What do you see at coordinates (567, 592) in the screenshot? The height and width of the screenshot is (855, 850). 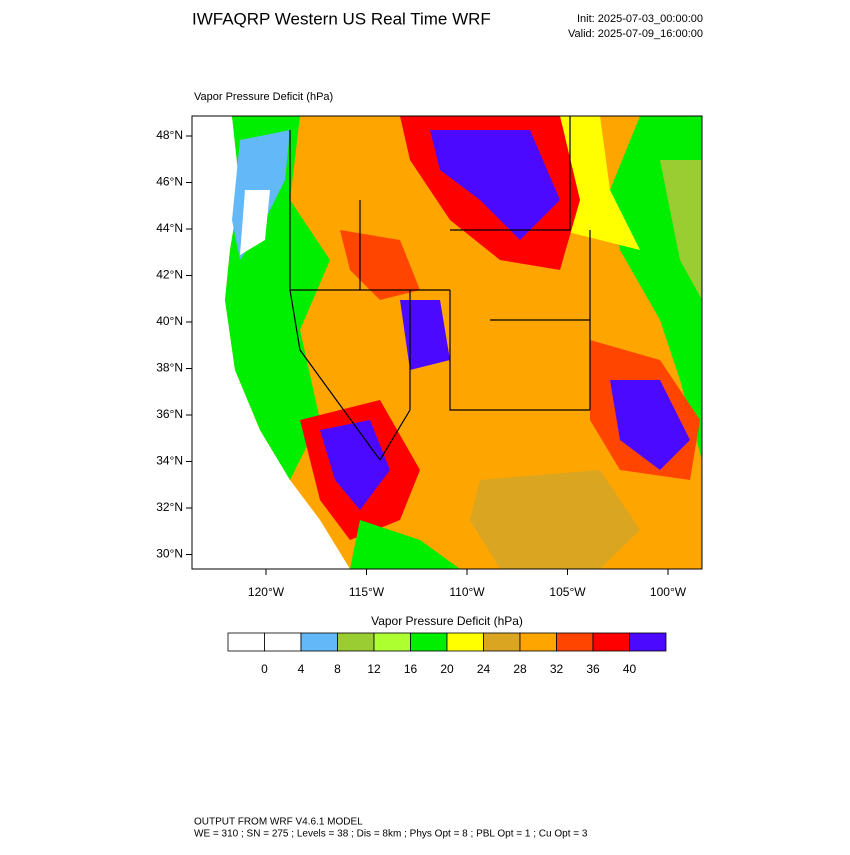 I see `lon-label: 105°W` at bounding box center [567, 592].